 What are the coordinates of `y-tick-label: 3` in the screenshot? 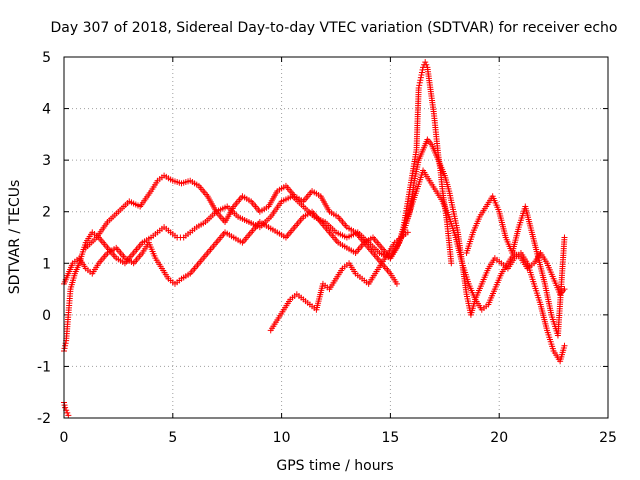 It's located at (46, 161).